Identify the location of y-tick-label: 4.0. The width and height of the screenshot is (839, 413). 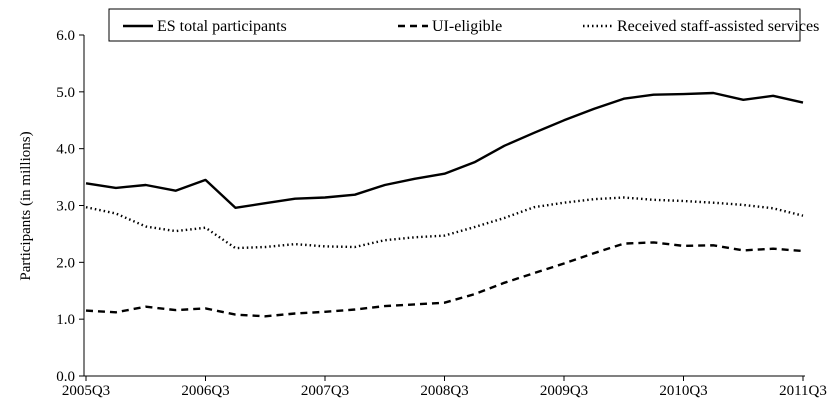
(65, 150).